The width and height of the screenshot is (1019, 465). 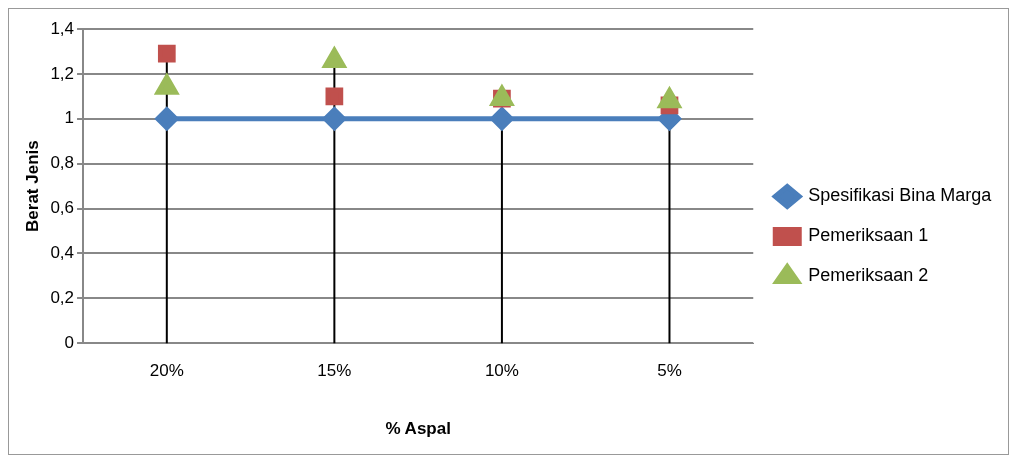 What do you see at coordinates (62, 73) in the screenshot?
I see `y-tick-label: 1,2` at bounding box center [62, 73].